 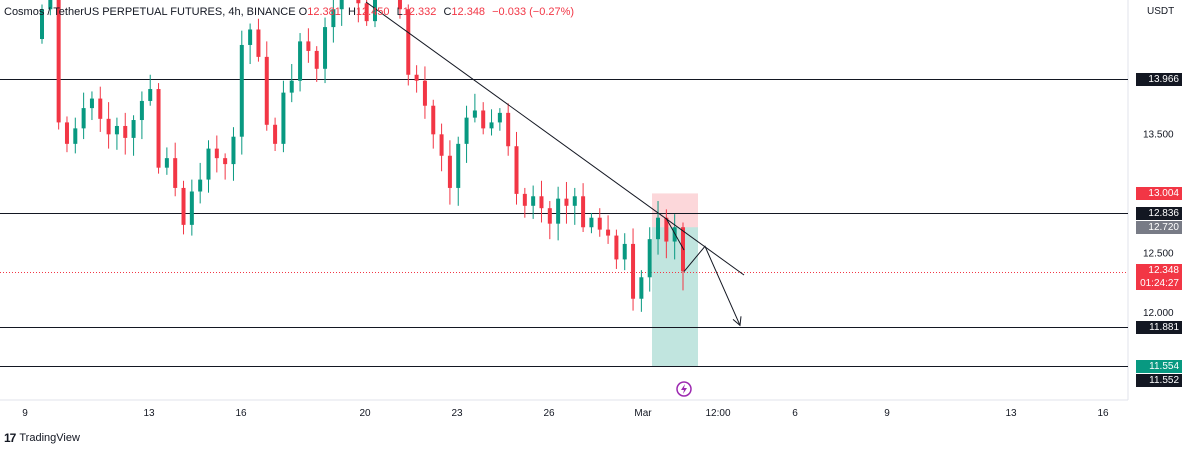 I want to click on close-label: C, so click(x=447, y=12).